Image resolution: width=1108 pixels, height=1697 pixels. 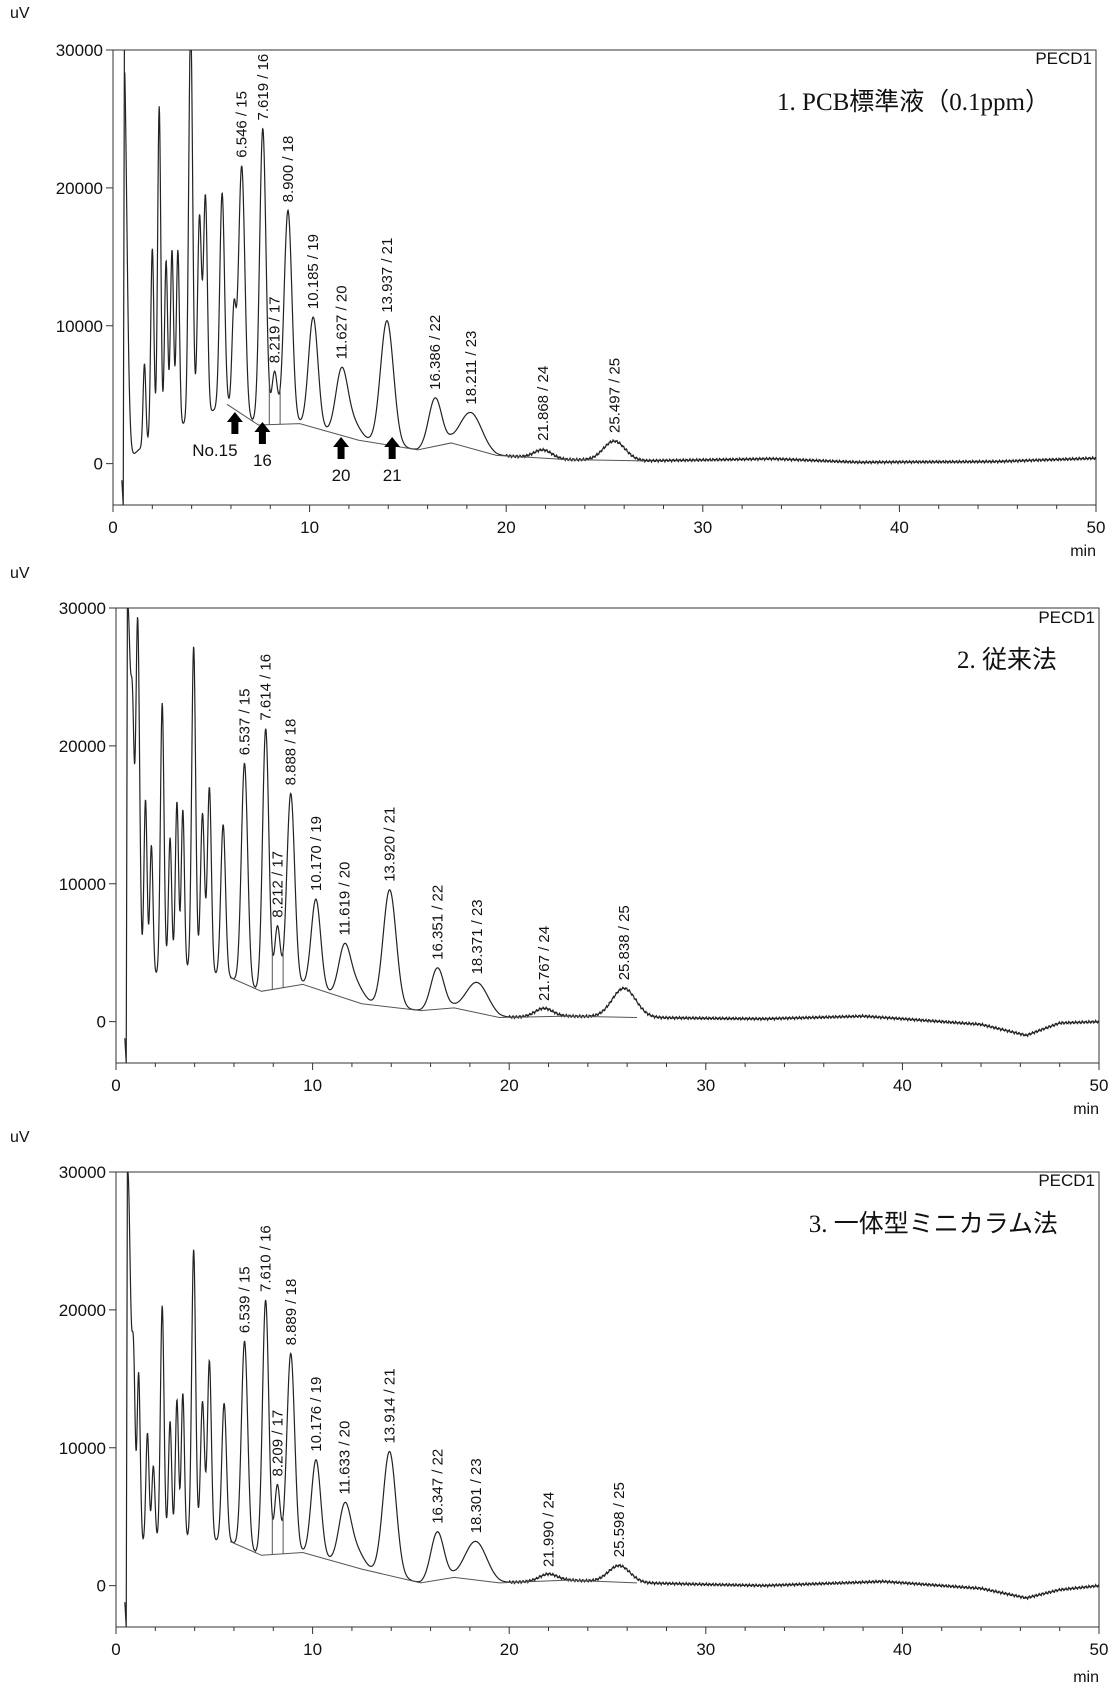 I want to click on annotation-arrow-group: No.15, so click(x=217, y=436).